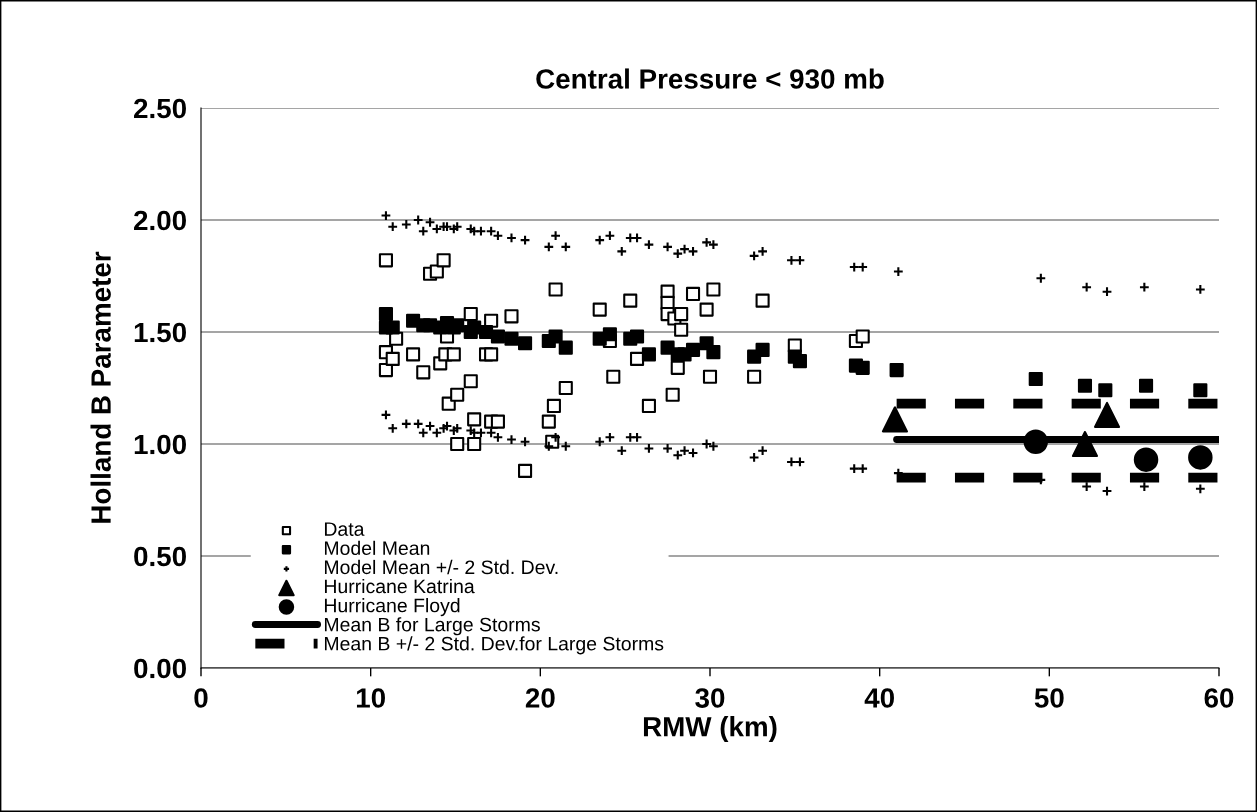 The height and width of the screenshot is (812, 1257). I want to click on y-tick-label: 1.50, so click(160, 332).